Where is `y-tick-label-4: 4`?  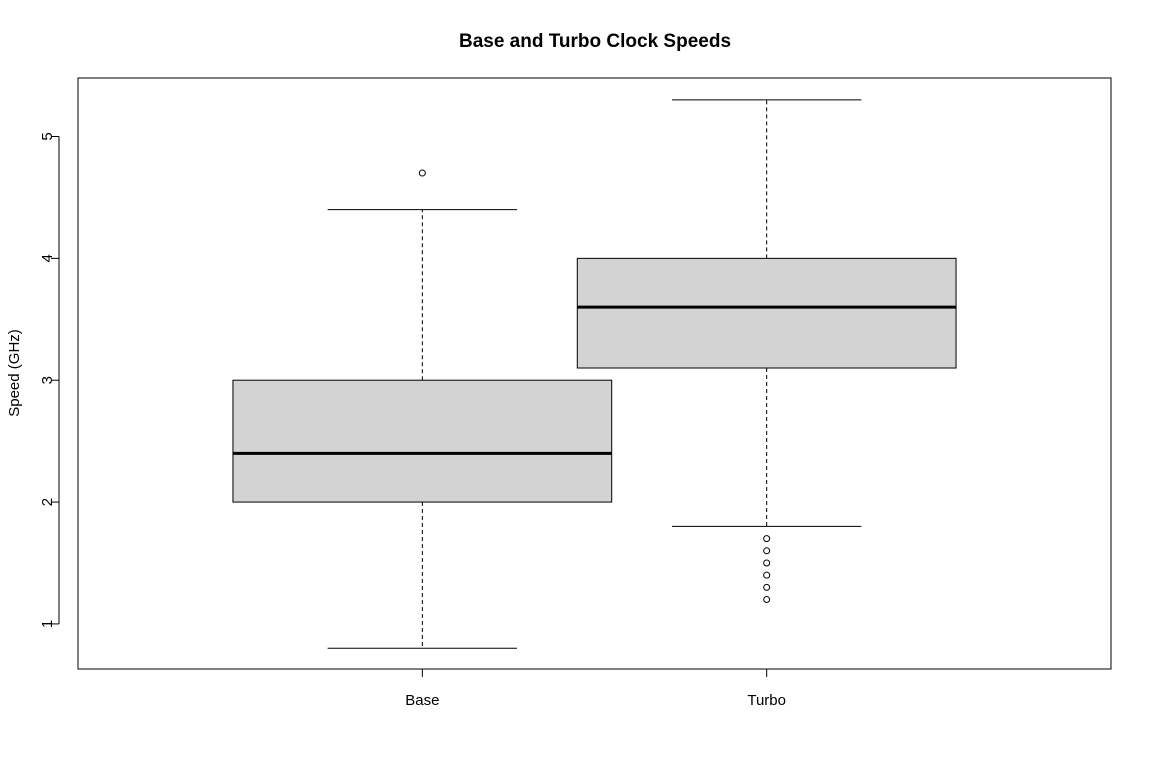 y-tick-label-4: 4 is located at coordinates (47, 258).